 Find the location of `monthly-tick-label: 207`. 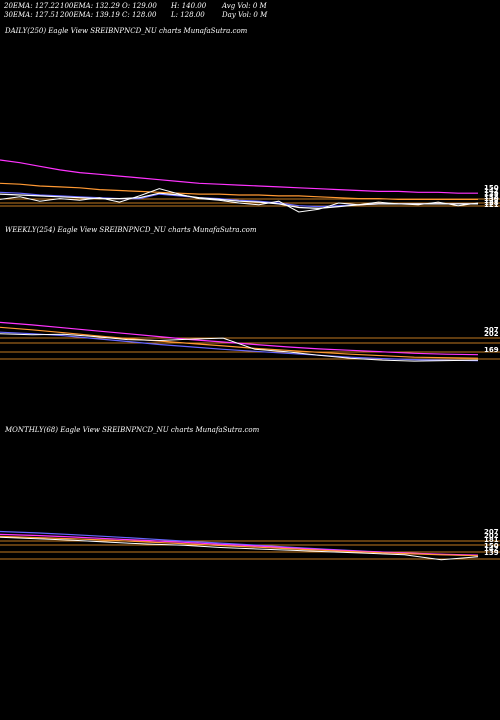

monthly-tick-label: 207 is located at coordinates (491, 532).